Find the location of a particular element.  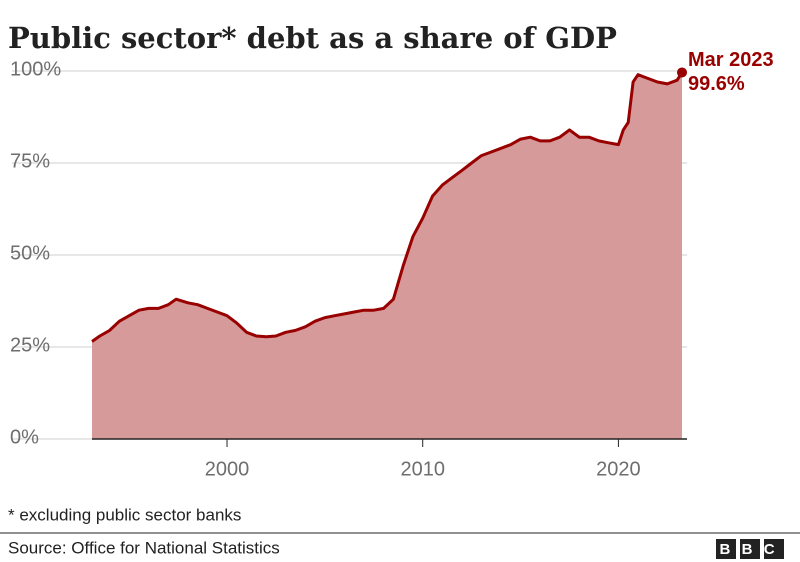

y-tick-label: 25% is located at coordinates (30, 345).